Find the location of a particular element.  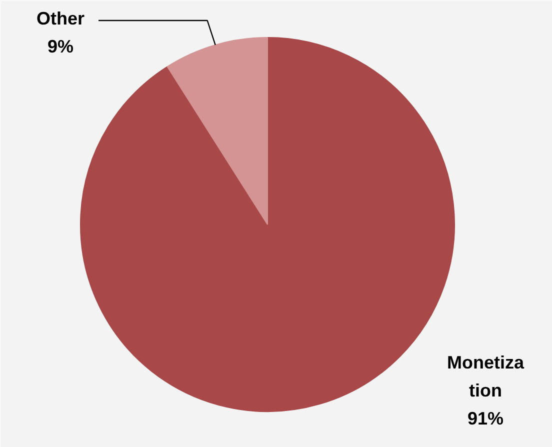

slice-label: Monetization is located at coordinates (486, 376).